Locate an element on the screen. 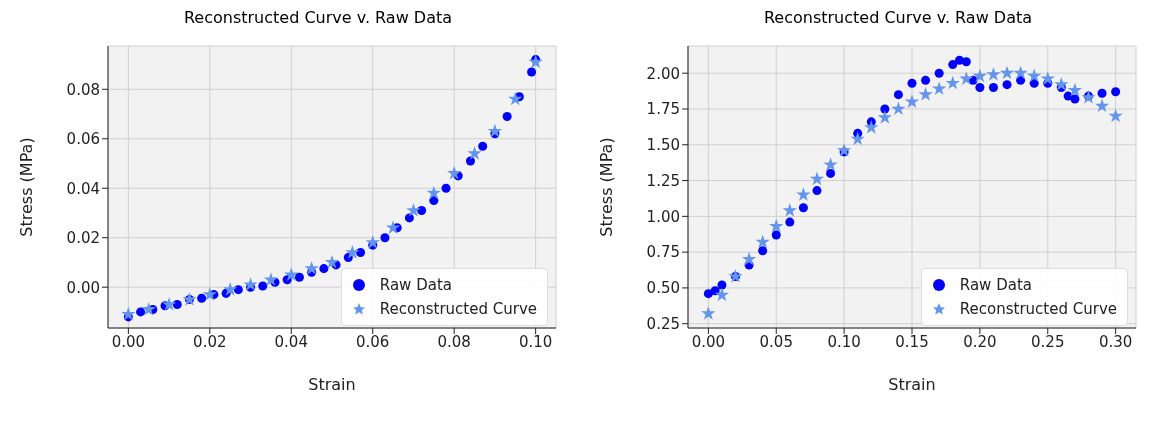 The image size is (1156, 428). y-tick-label: 1.00 is located at coordinates (663, 216).